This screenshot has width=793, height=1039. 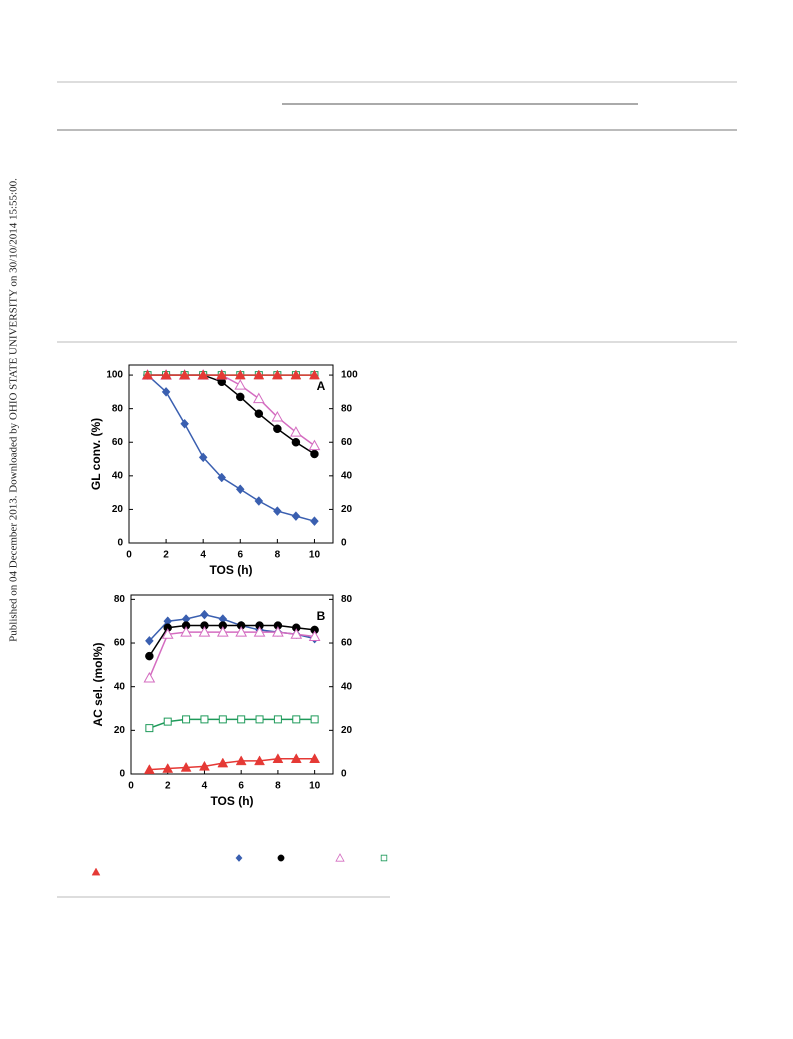 I want to click on x-tick-label: 0, so click(x=129, y=555).